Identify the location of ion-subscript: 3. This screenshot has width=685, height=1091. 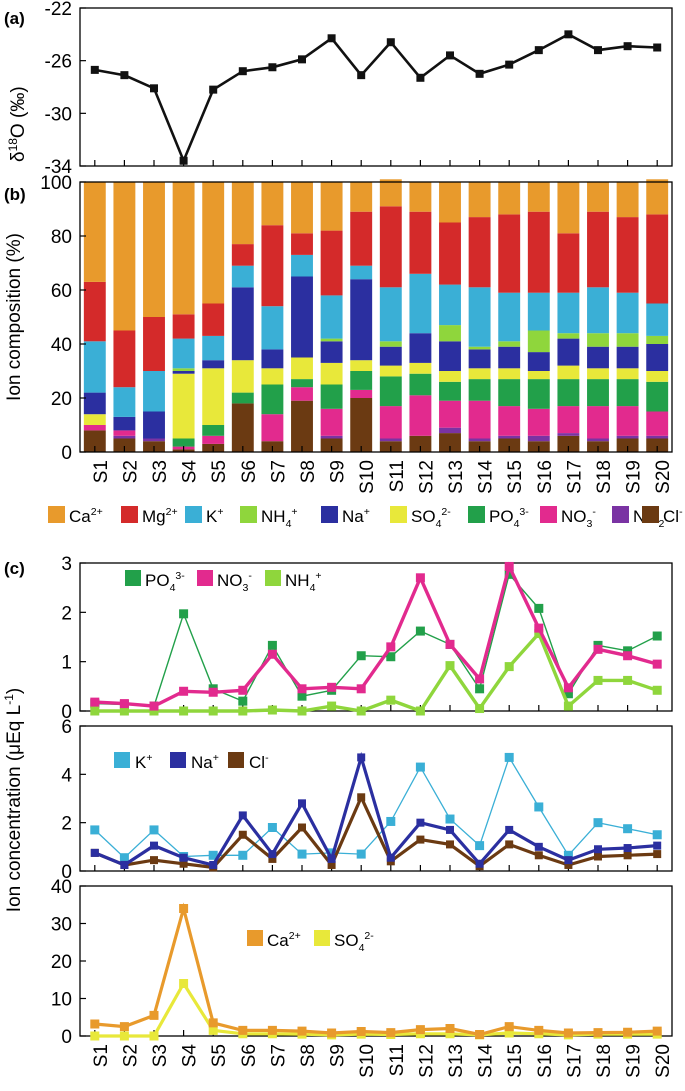
(246, 588).